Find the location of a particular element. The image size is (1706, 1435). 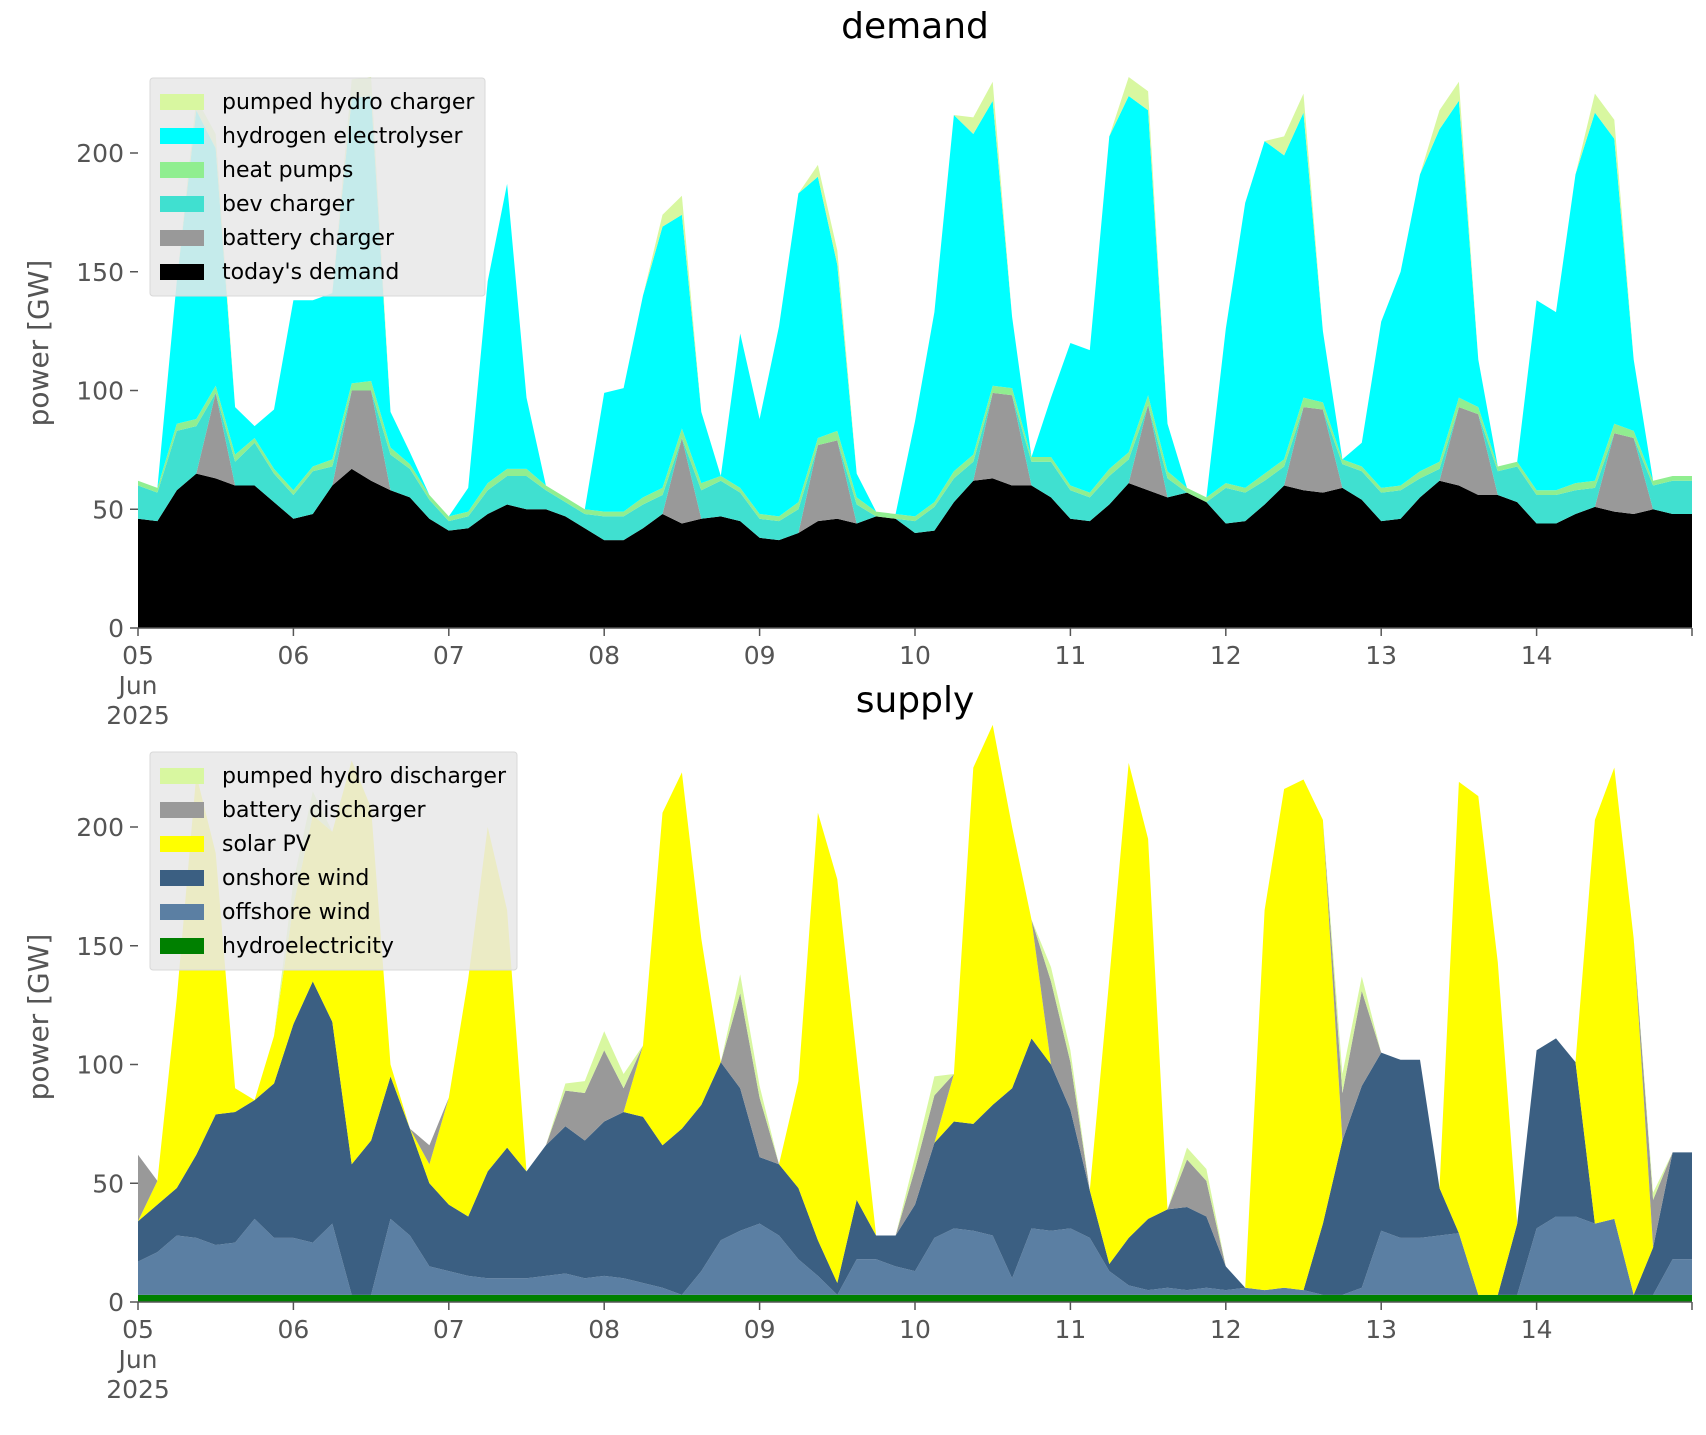

legend-label: bev charger is located at coordinates (288, 204).